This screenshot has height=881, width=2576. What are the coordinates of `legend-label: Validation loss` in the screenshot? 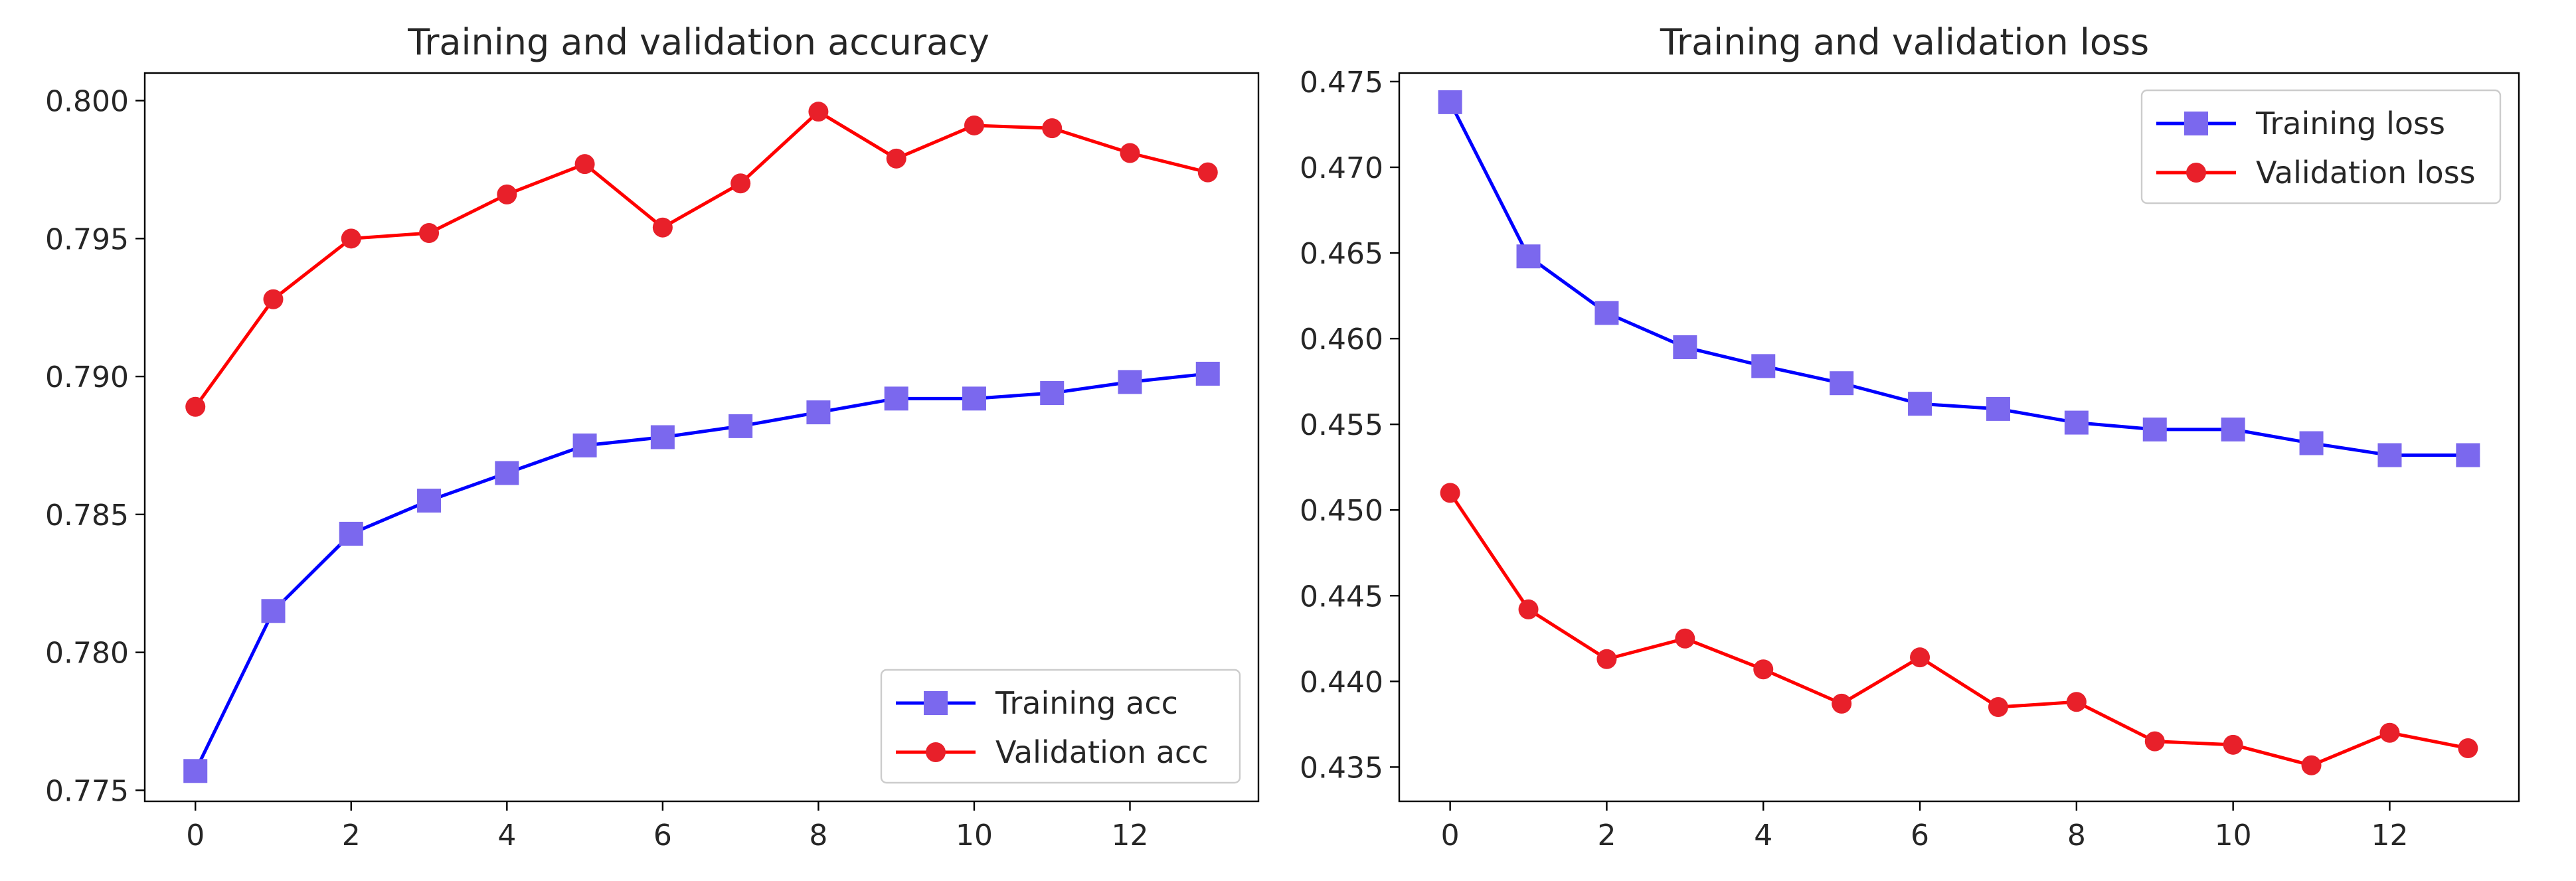 It's located at (2366, 173).